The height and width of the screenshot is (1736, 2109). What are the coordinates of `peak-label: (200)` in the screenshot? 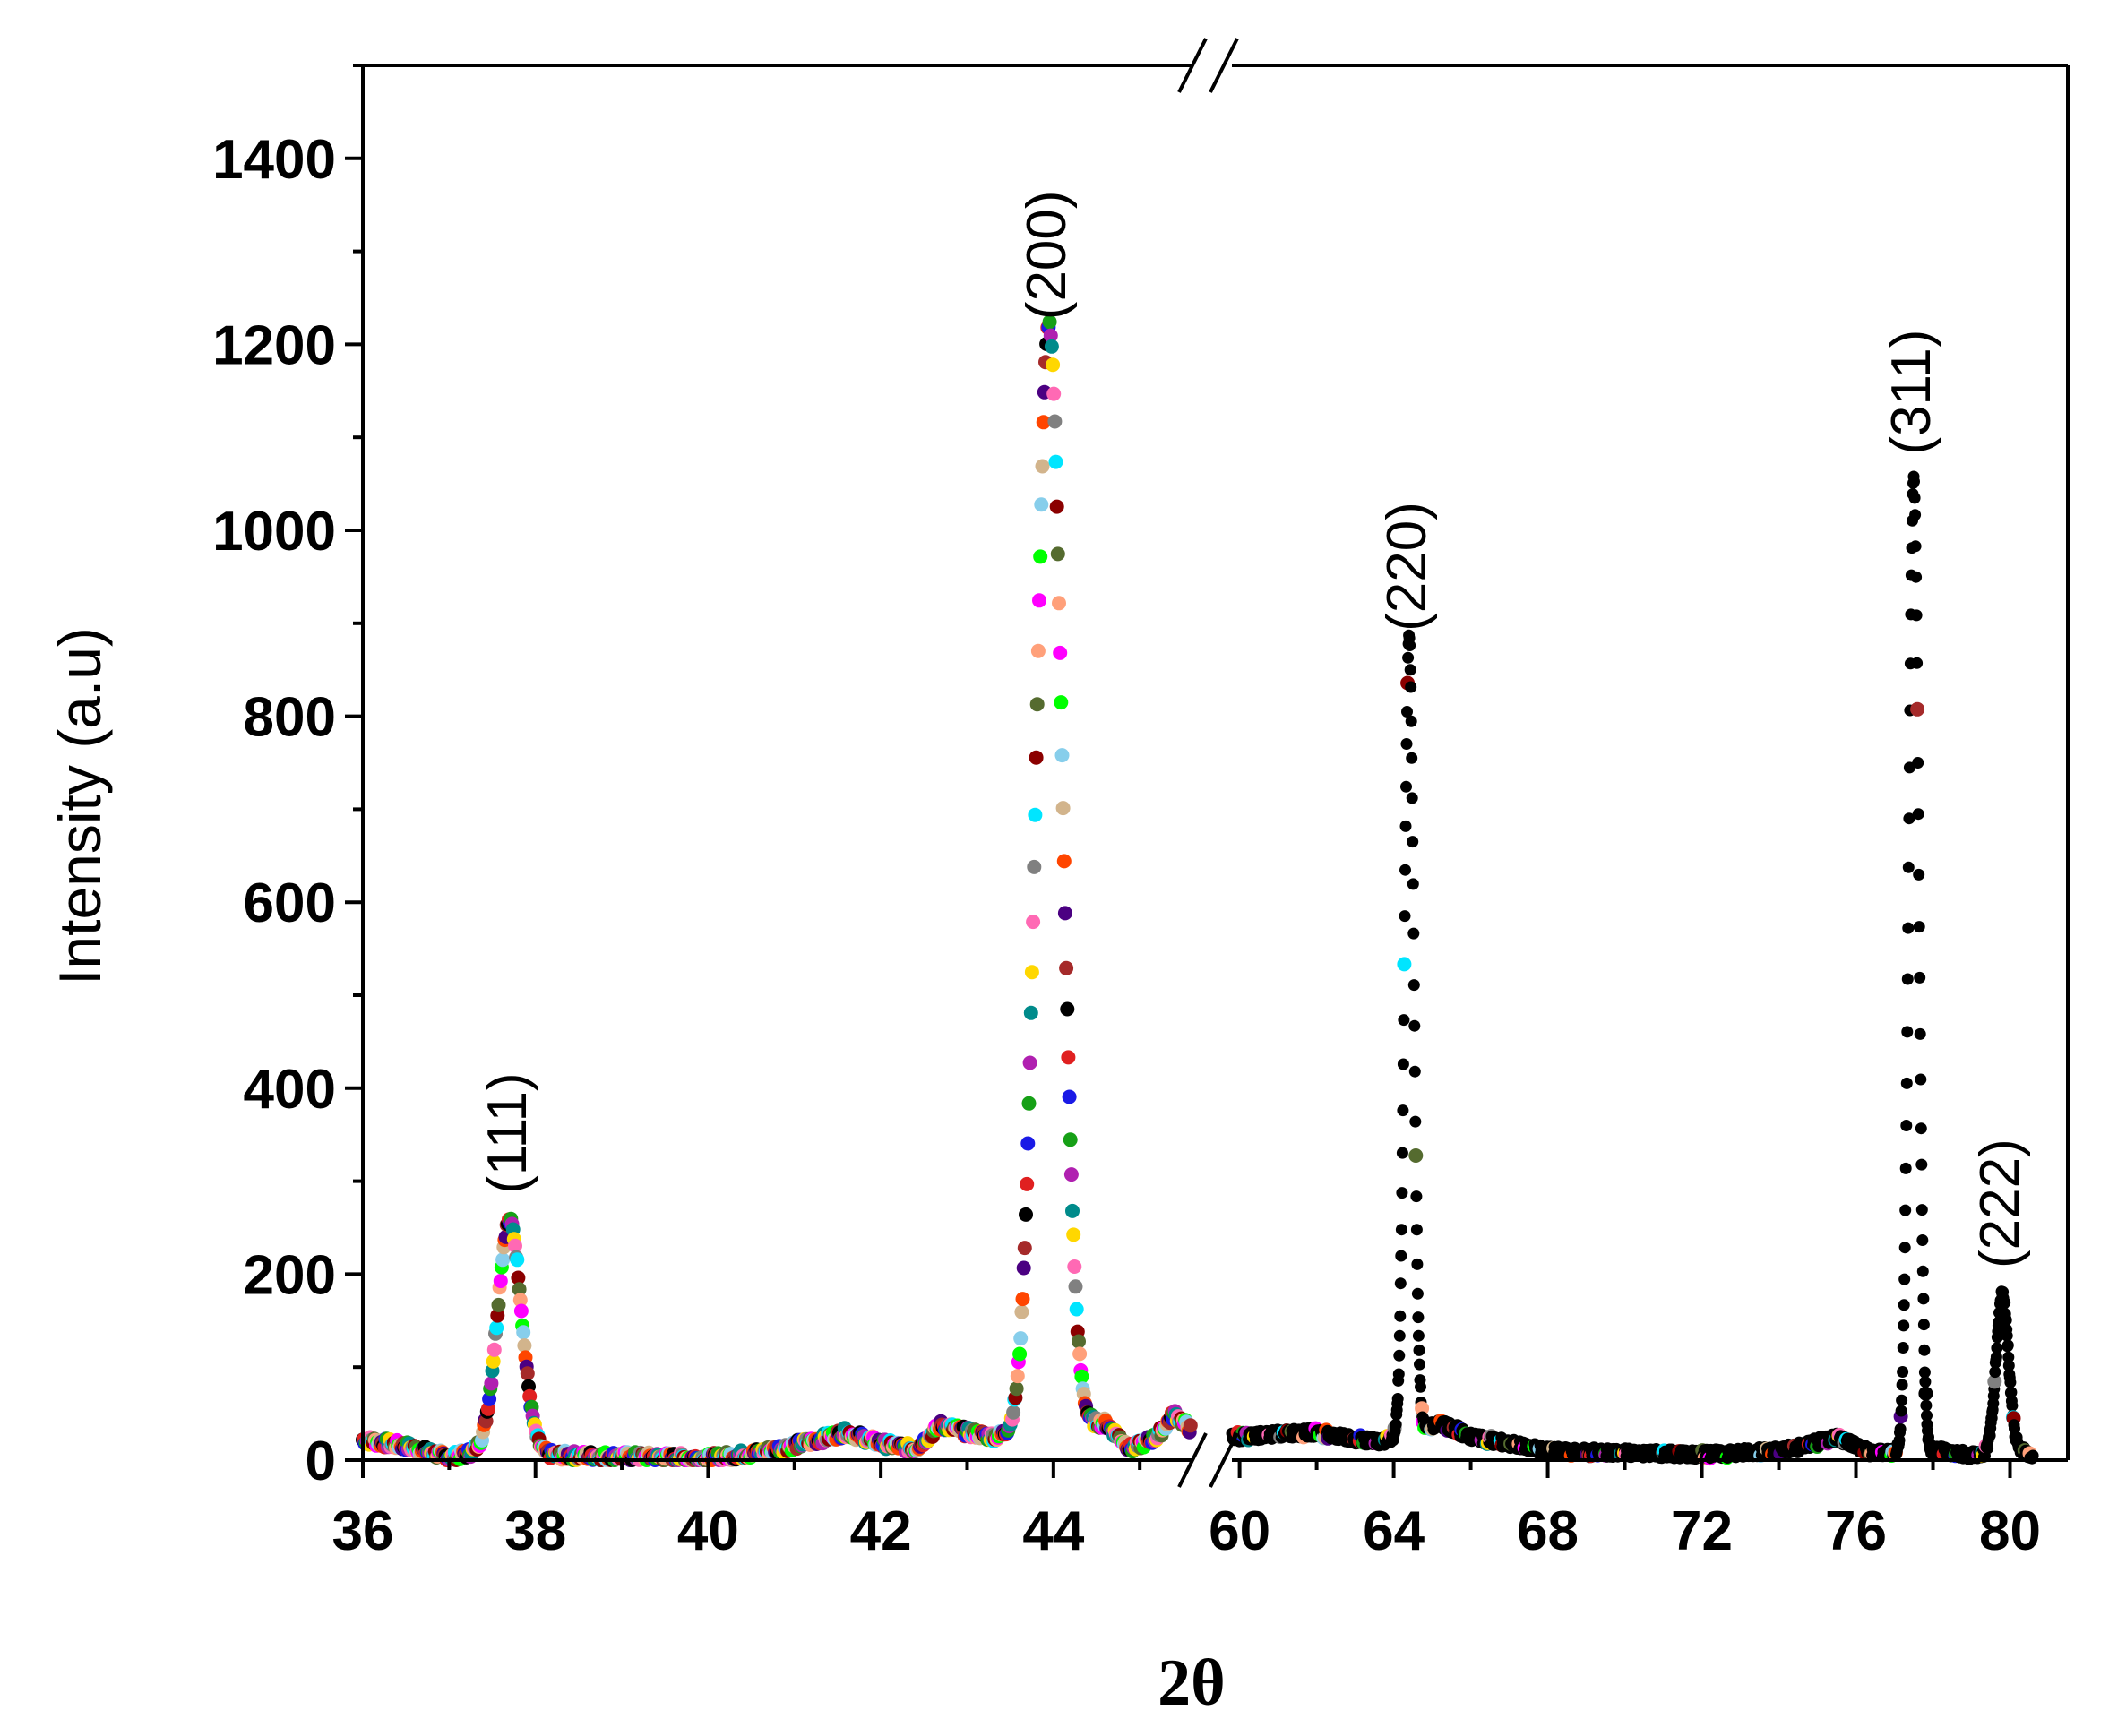 It's located at (1047, 255).